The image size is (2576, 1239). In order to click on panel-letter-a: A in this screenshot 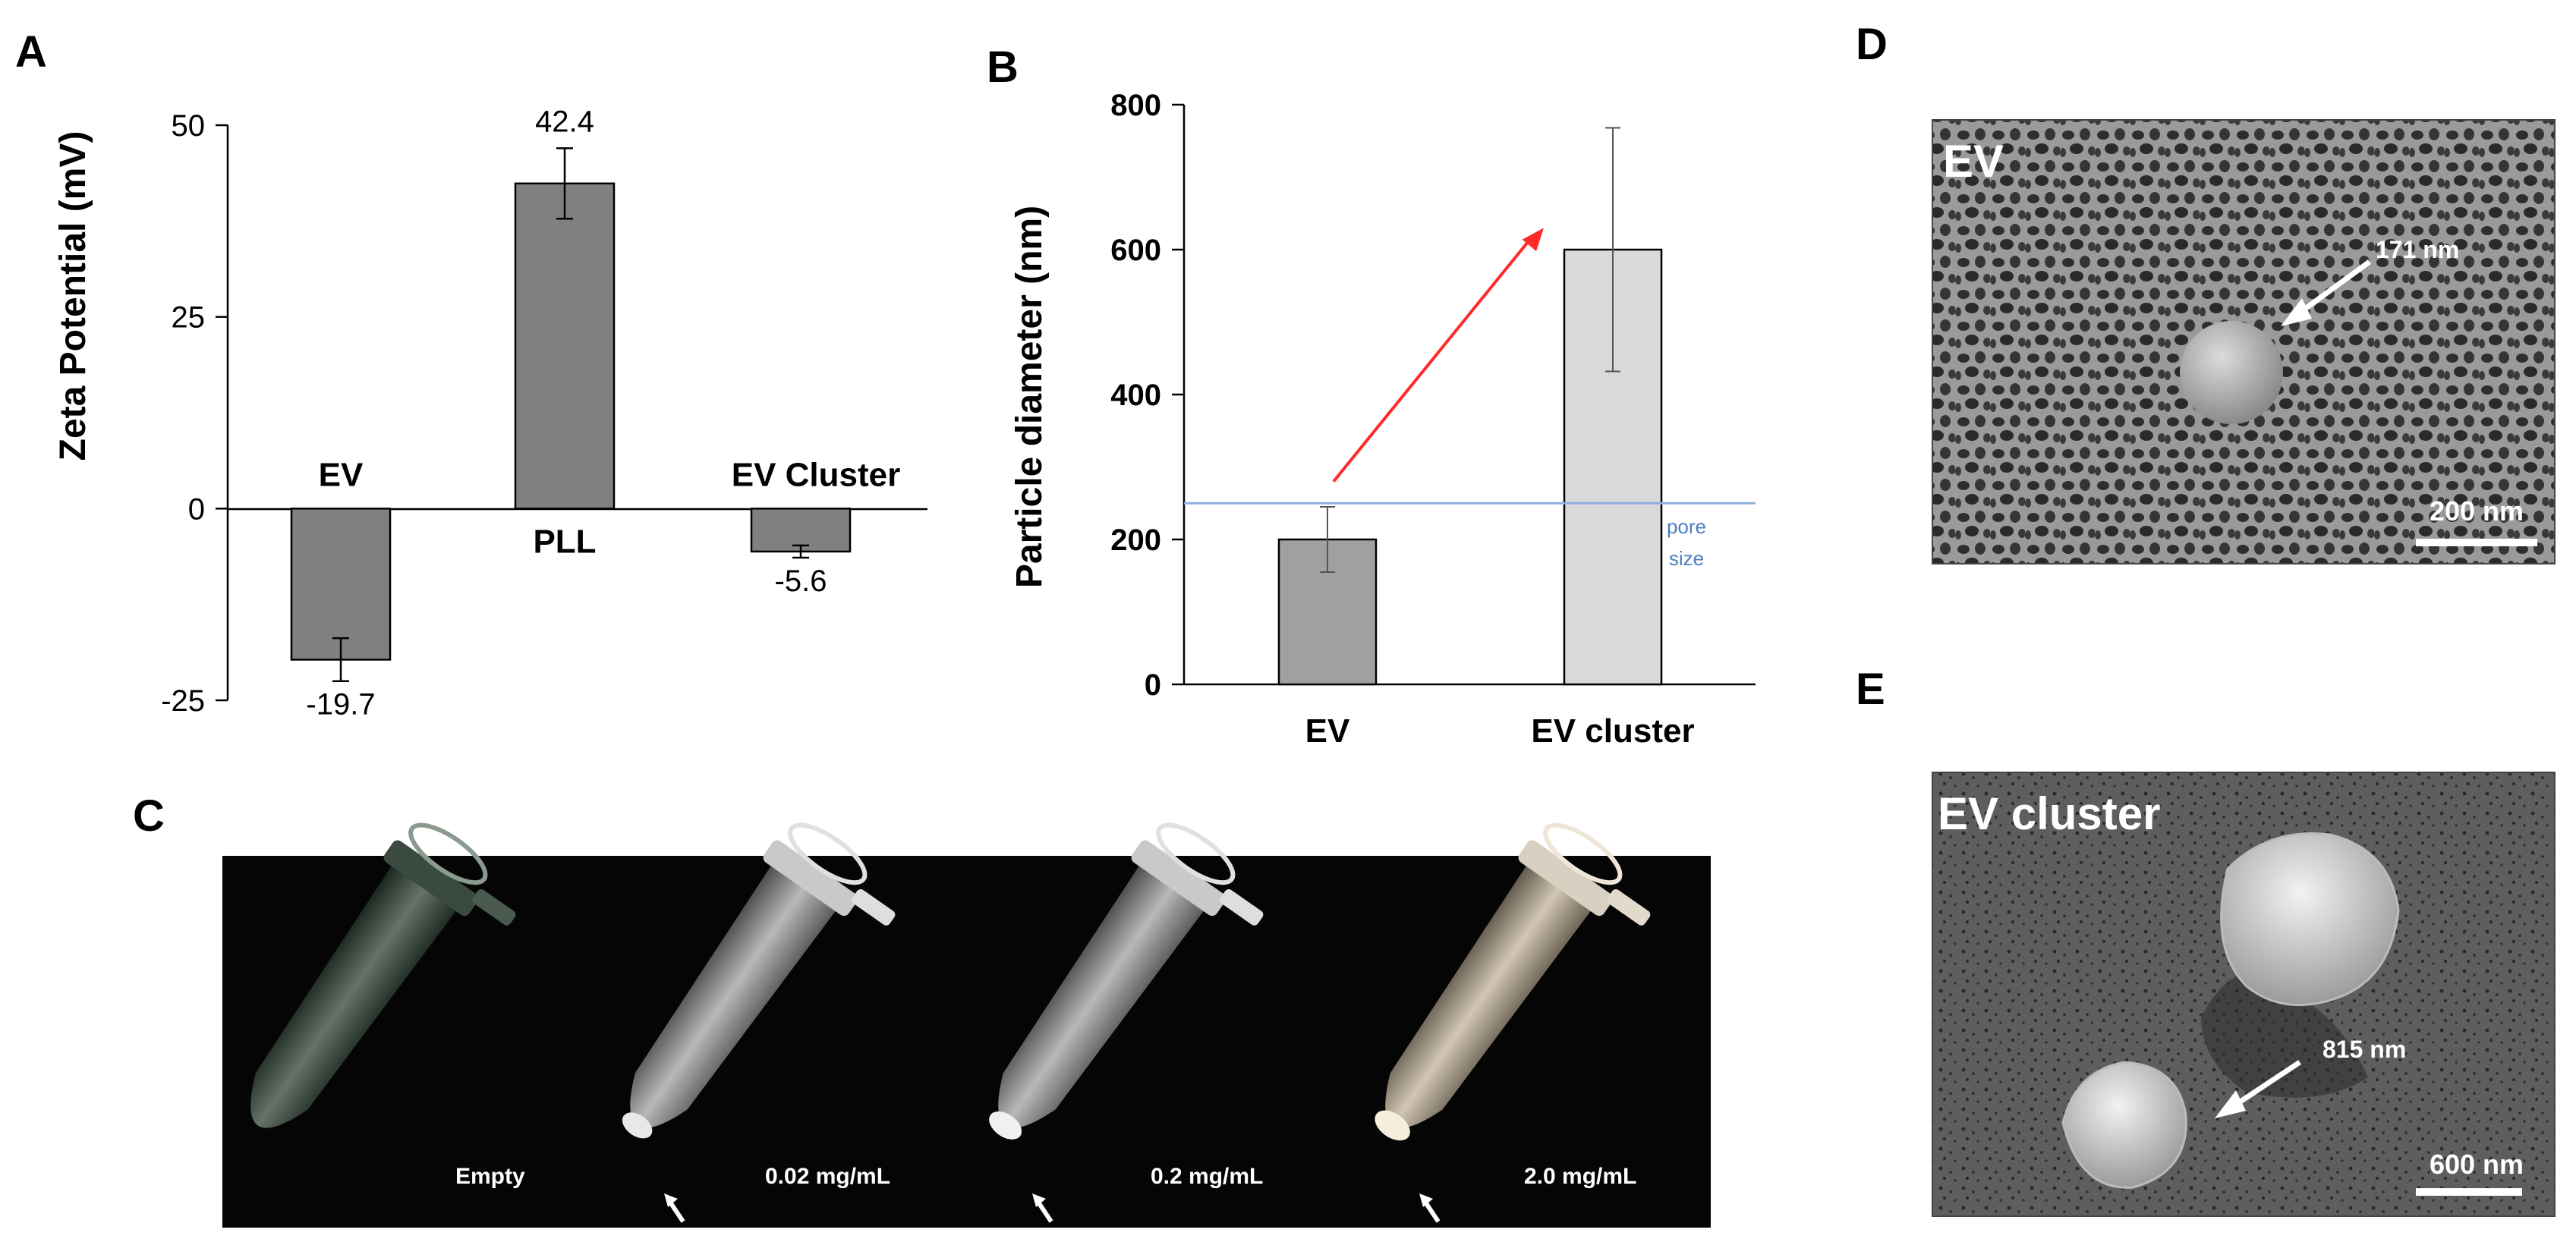, I will do `click(31, 52)`.